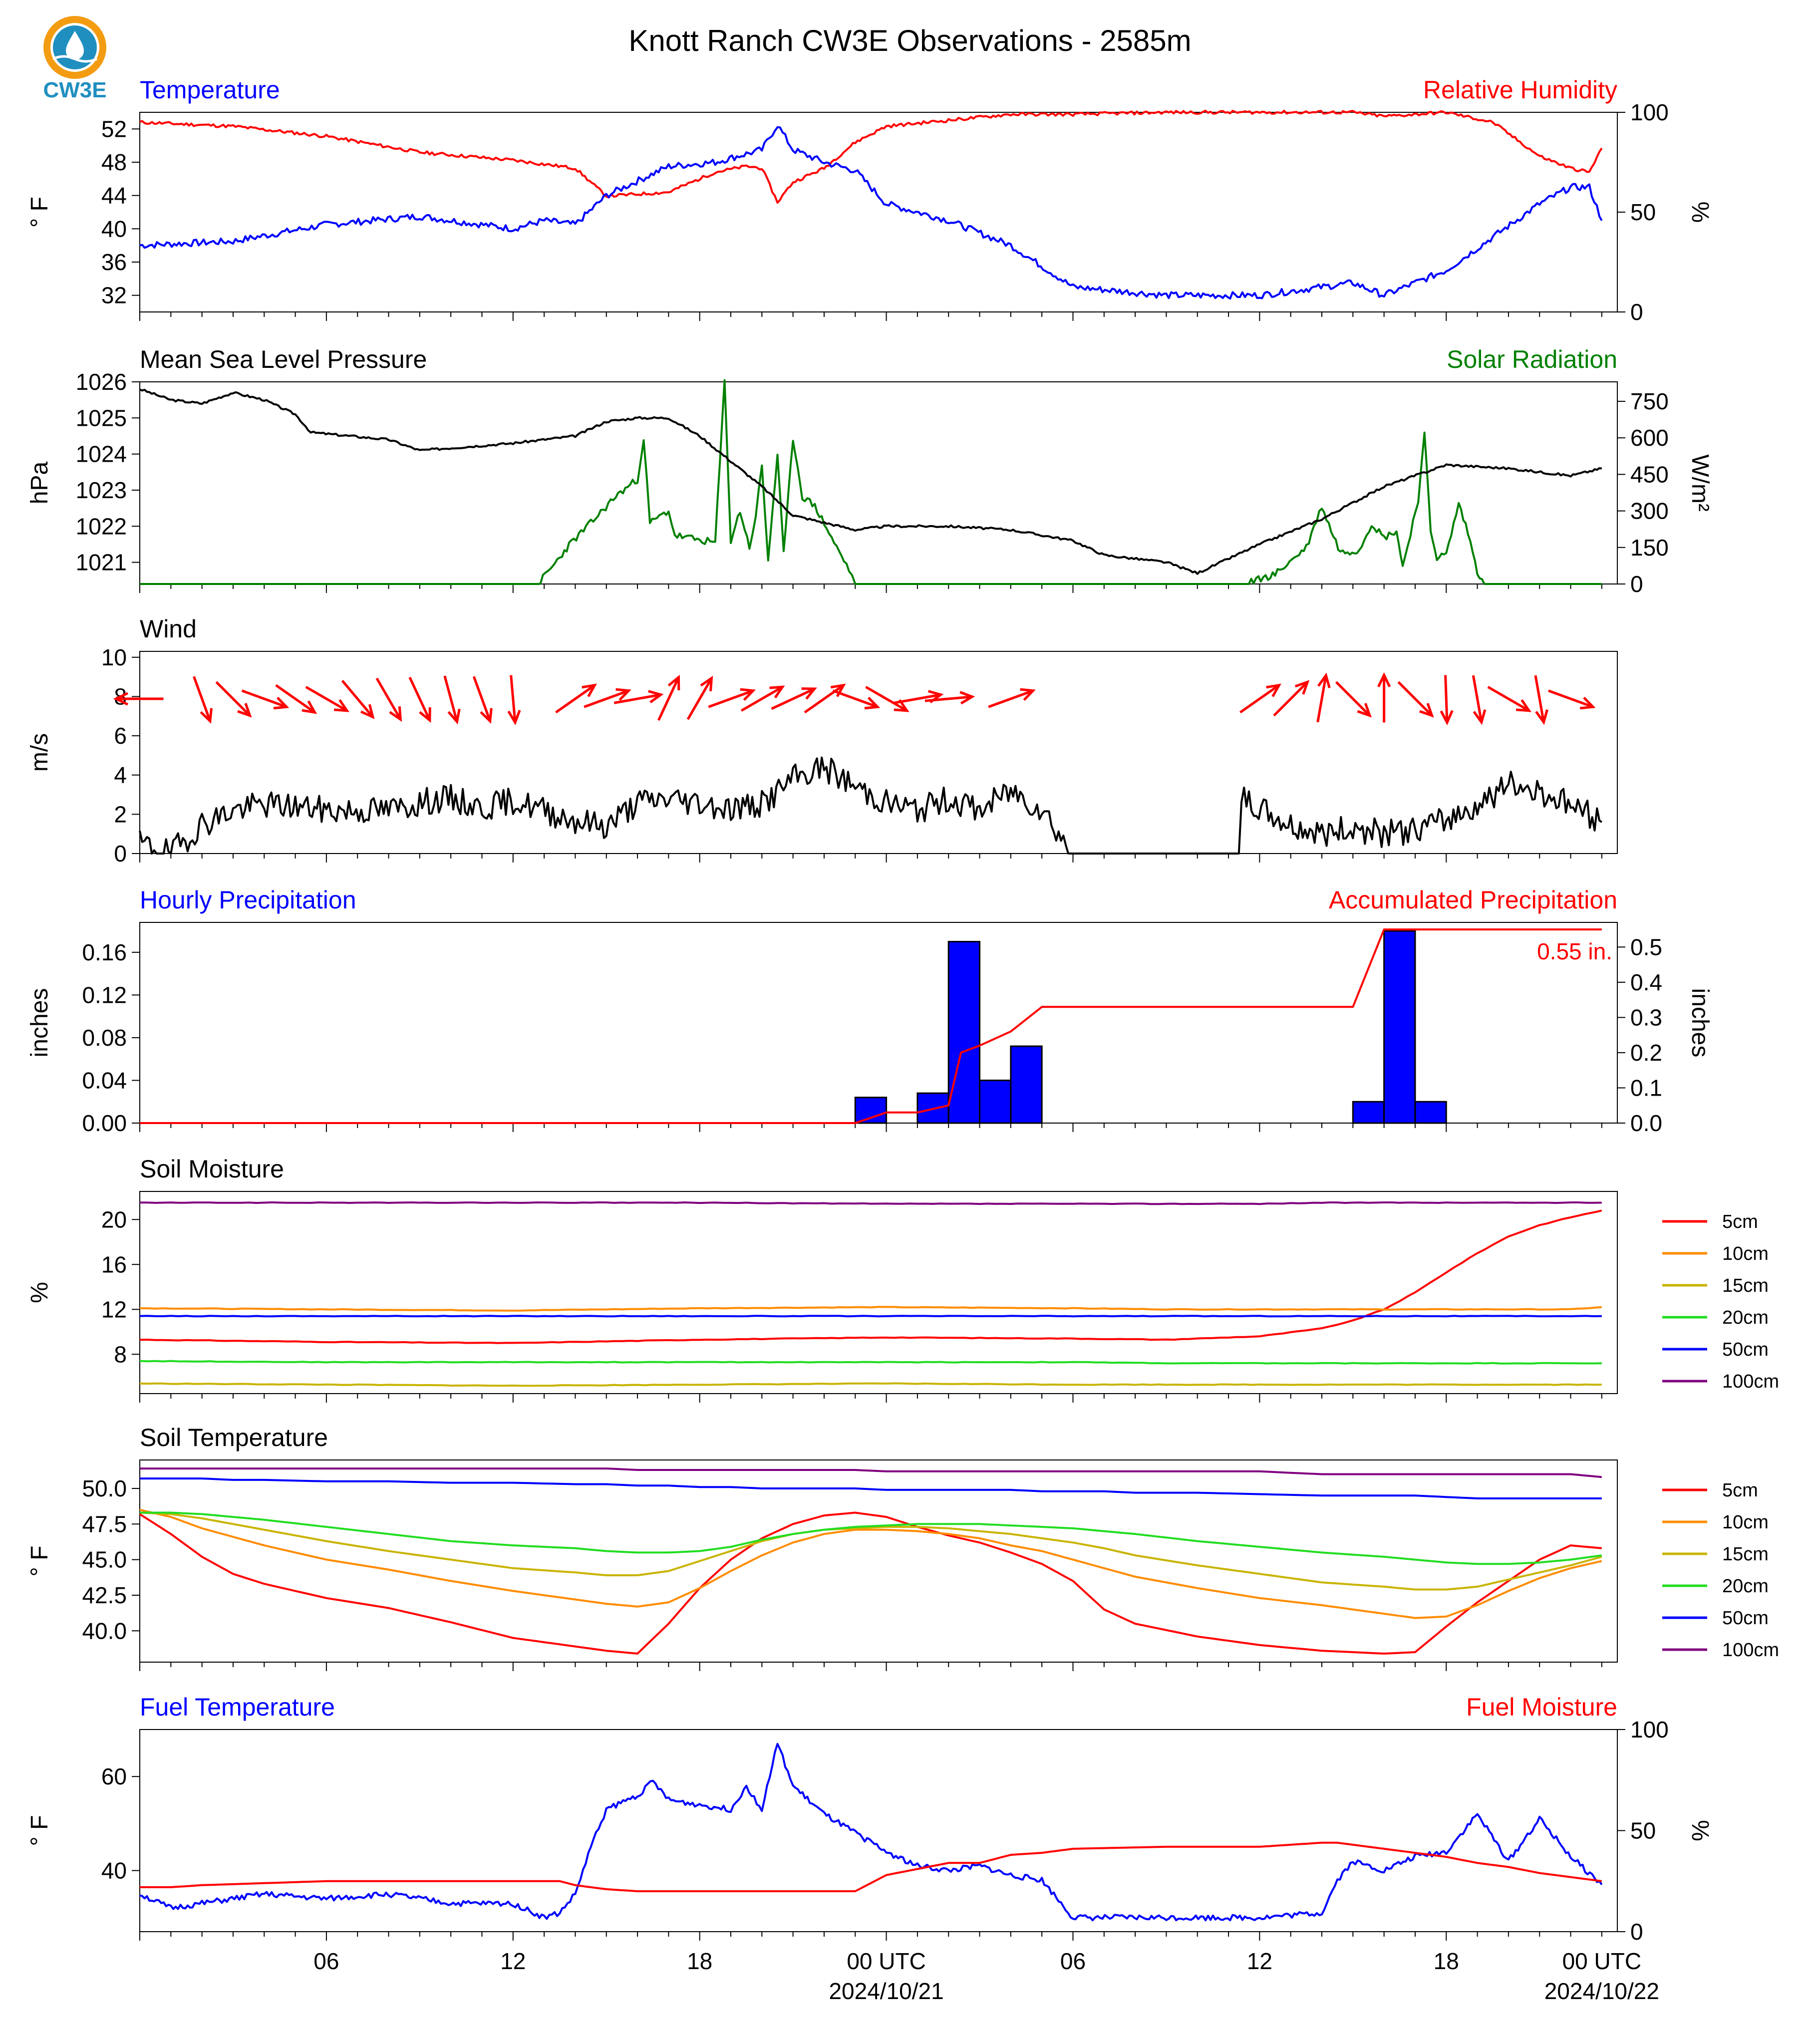 This screenshot has width=1820, height=2028. I want to click on y-tick-label: 32, so click(114, 295).